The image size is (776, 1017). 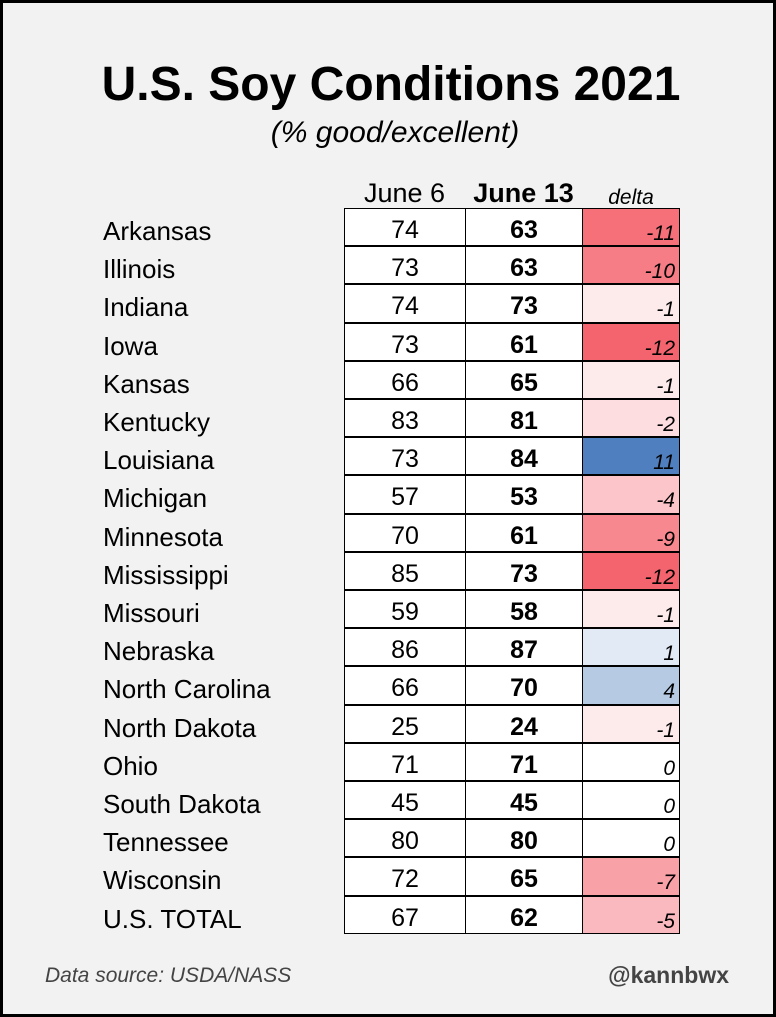 What do you see at coordinates (405, 532) in the screenshot?
I see `june-6-value: 70` at bounding box center [405, 532].